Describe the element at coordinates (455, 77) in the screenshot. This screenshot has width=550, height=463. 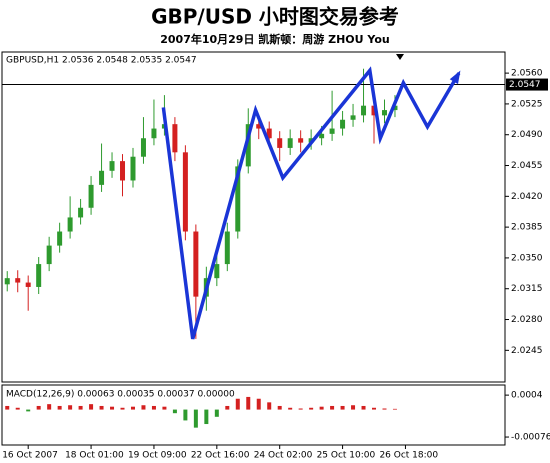
I see `forecast-arrowhead` at that location.